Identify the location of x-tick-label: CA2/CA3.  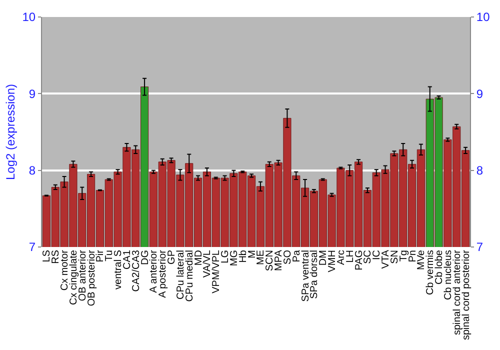
(136, 271).